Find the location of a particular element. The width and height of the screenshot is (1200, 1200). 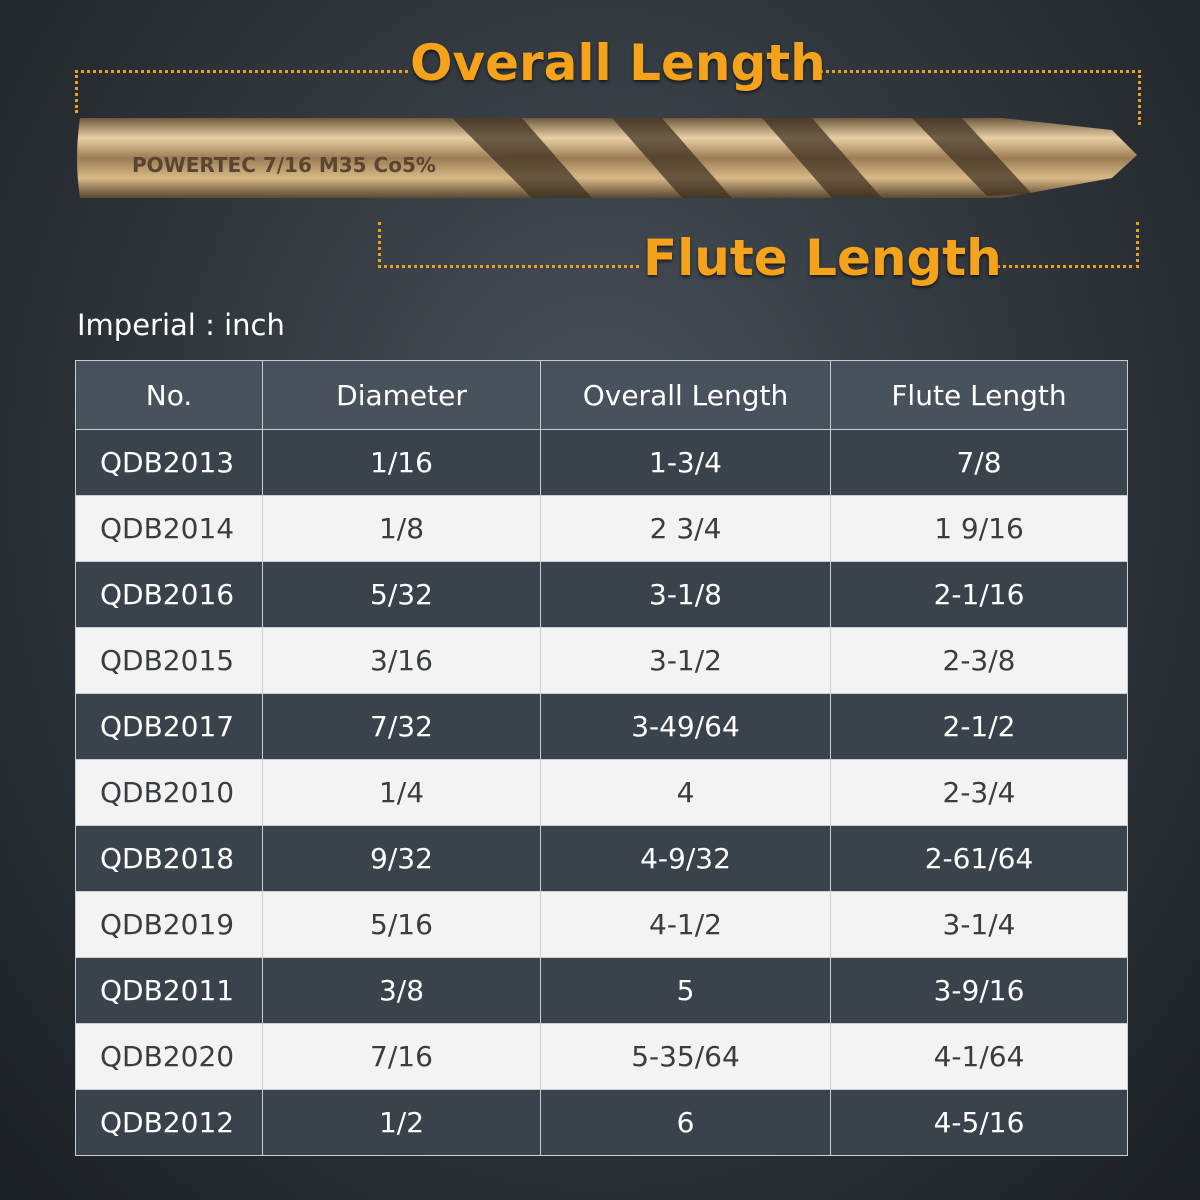

flute-length-cell: 2-3/8 is located at coordinates (979, 660).